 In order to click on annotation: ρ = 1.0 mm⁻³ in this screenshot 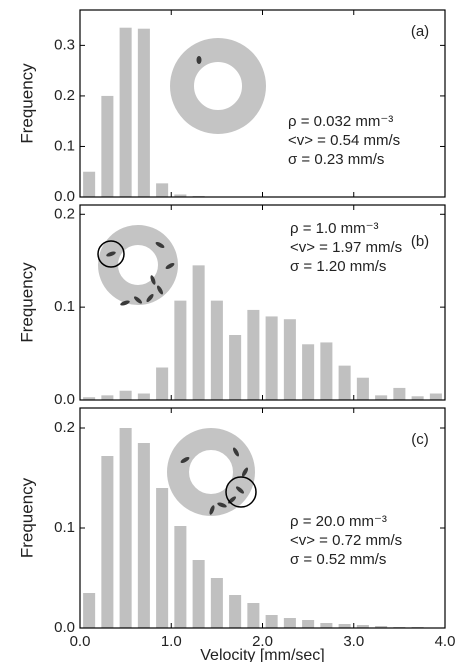, I will do `click(334, 228)`.